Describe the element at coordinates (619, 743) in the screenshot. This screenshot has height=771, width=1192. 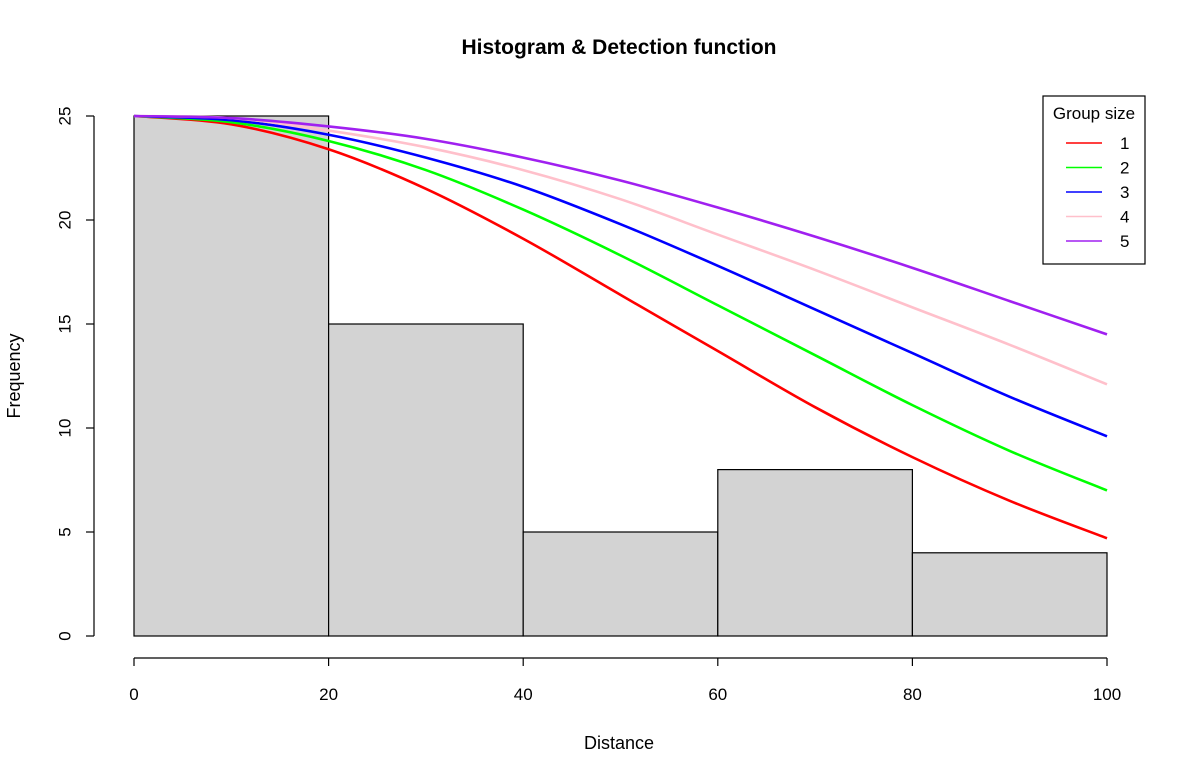
I see `x-axis-label: Distance` at that location.